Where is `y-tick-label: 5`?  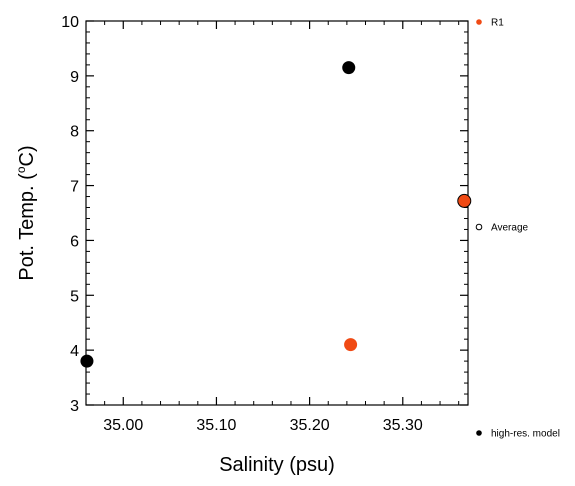
y-tick-label: 5 is located at coordinates (74, 296).